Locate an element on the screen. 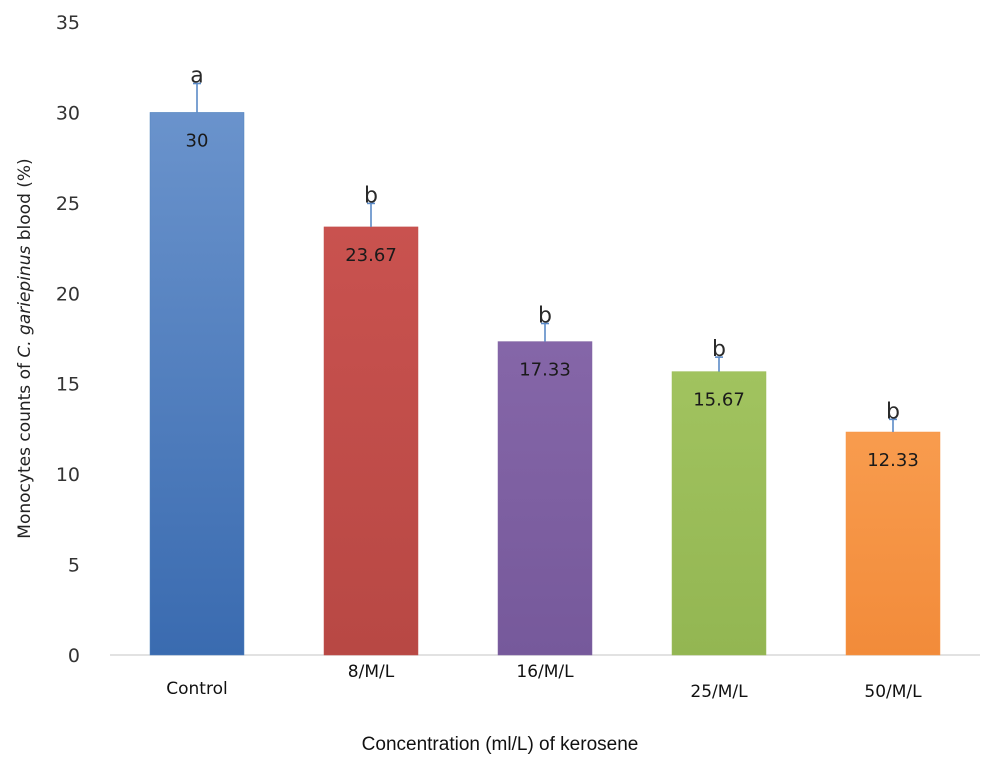 The width and height of the screenshot is (995, 765). data-label: 15.67 is located at coordinates (719, 400).